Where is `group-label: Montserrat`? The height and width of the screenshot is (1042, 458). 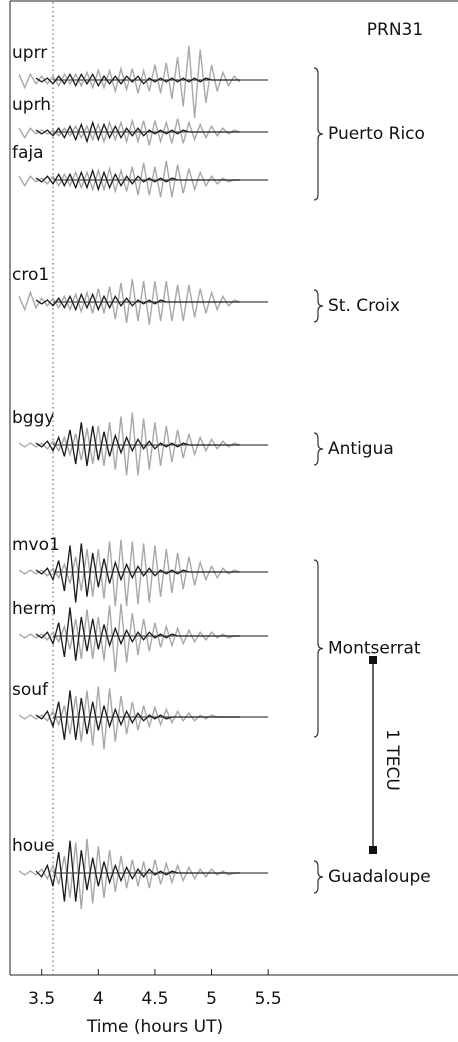 group-label: Montserrat is located at coordinates (374, 649).